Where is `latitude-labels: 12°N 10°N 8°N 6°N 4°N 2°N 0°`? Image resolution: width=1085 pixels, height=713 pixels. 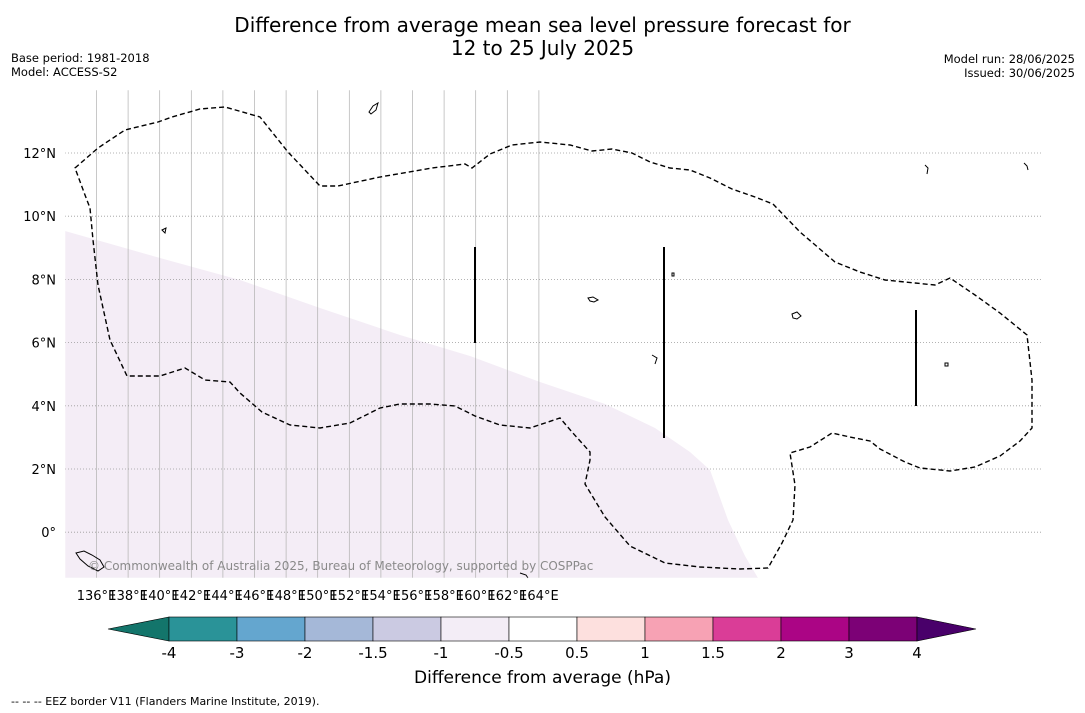 latitude-labels: 12°N 10°N 8°N 6°N 4°N 2°N 0° is located at coordinates (39, 344).